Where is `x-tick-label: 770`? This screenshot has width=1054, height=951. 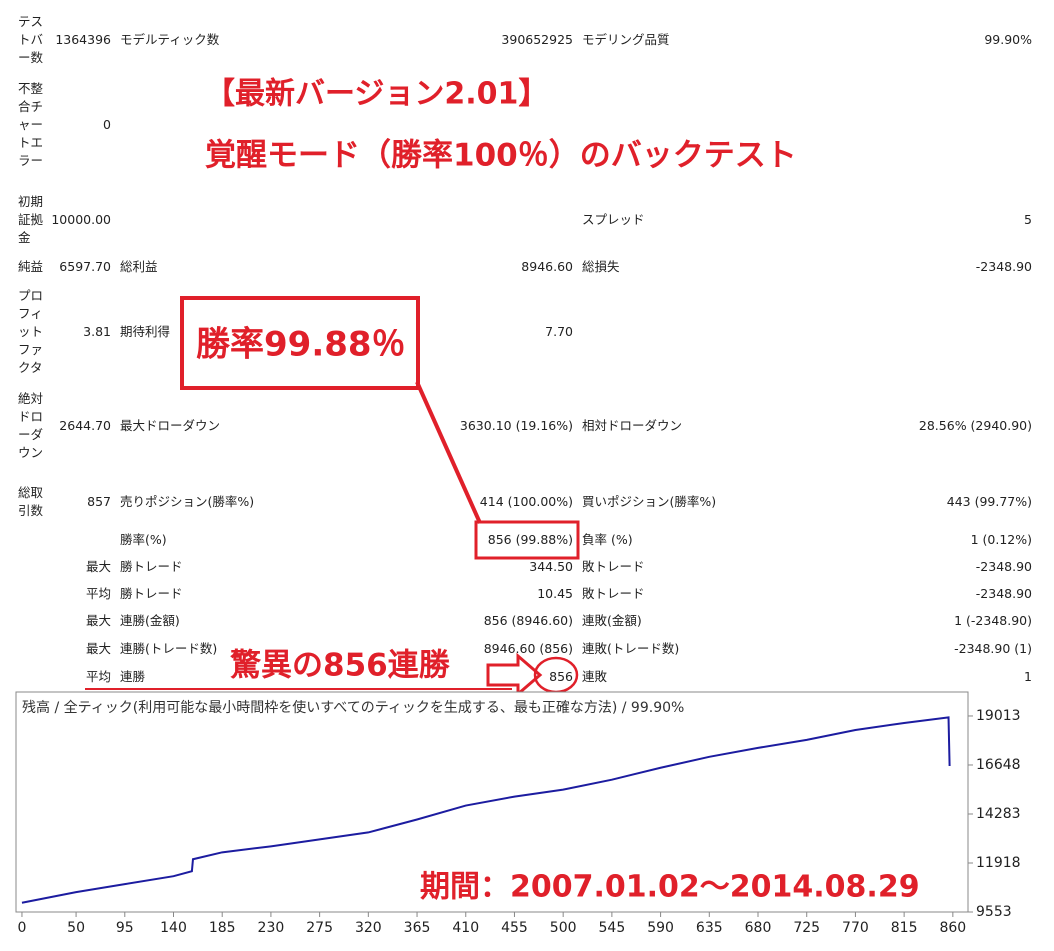
x-tick-label: 770 is located at coordinates (855, 928).